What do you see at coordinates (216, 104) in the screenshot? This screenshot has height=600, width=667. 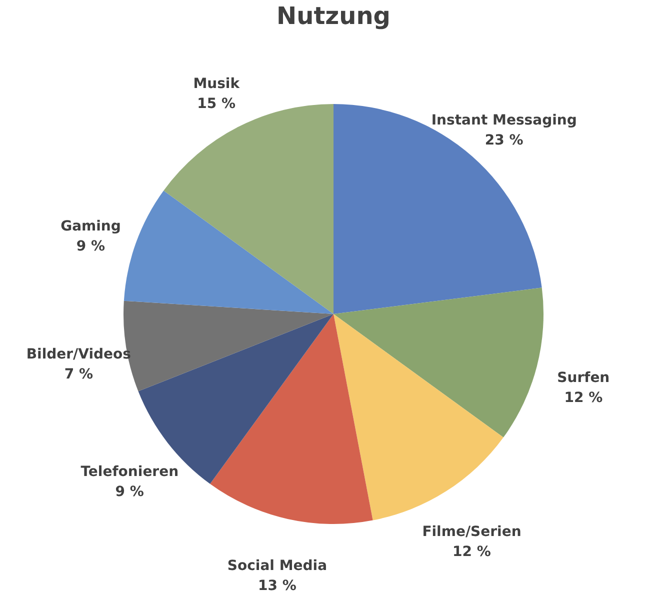 I see `data-label: 15 %` at bounding box center [216, 104].